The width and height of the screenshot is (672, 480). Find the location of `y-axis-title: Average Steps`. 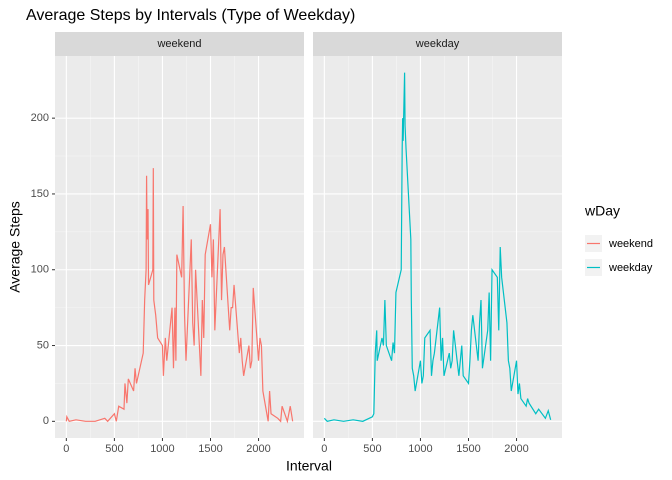

y-axis-title: Average Steps is located at coordinates (15, 247).